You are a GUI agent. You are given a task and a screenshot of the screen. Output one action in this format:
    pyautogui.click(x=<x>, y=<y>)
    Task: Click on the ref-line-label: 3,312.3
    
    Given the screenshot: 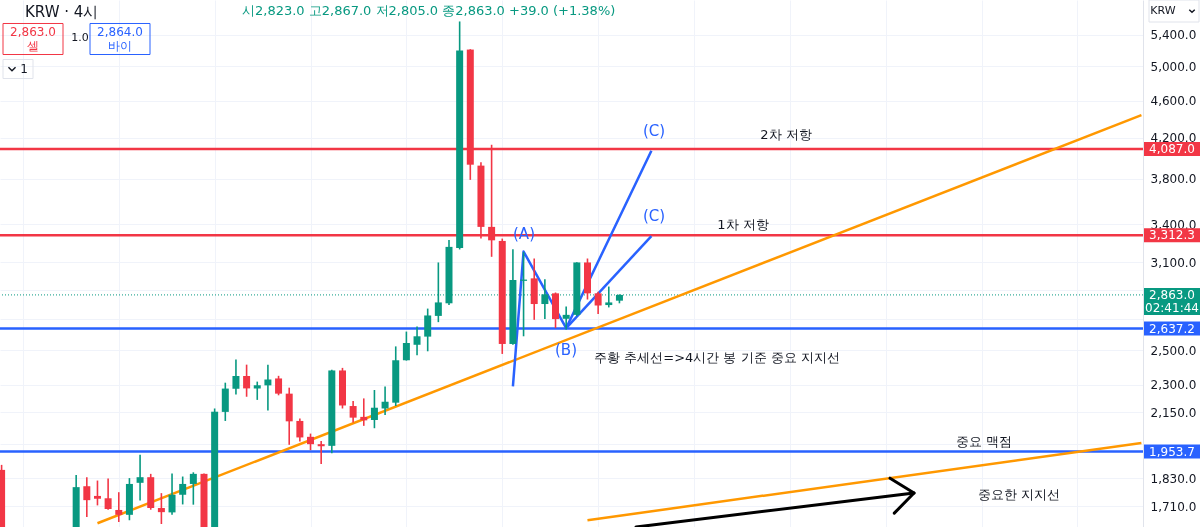 What is the action you would take?
    pyautogui.click(x=1172, y=235)
    